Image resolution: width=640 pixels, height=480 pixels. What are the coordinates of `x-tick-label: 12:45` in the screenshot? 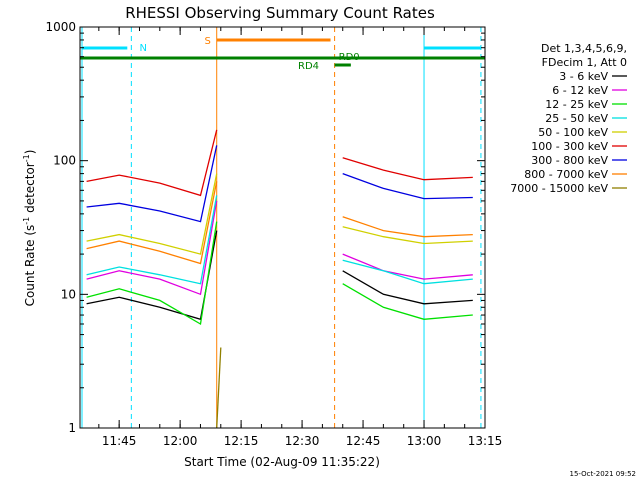 It's located at (363, 441).